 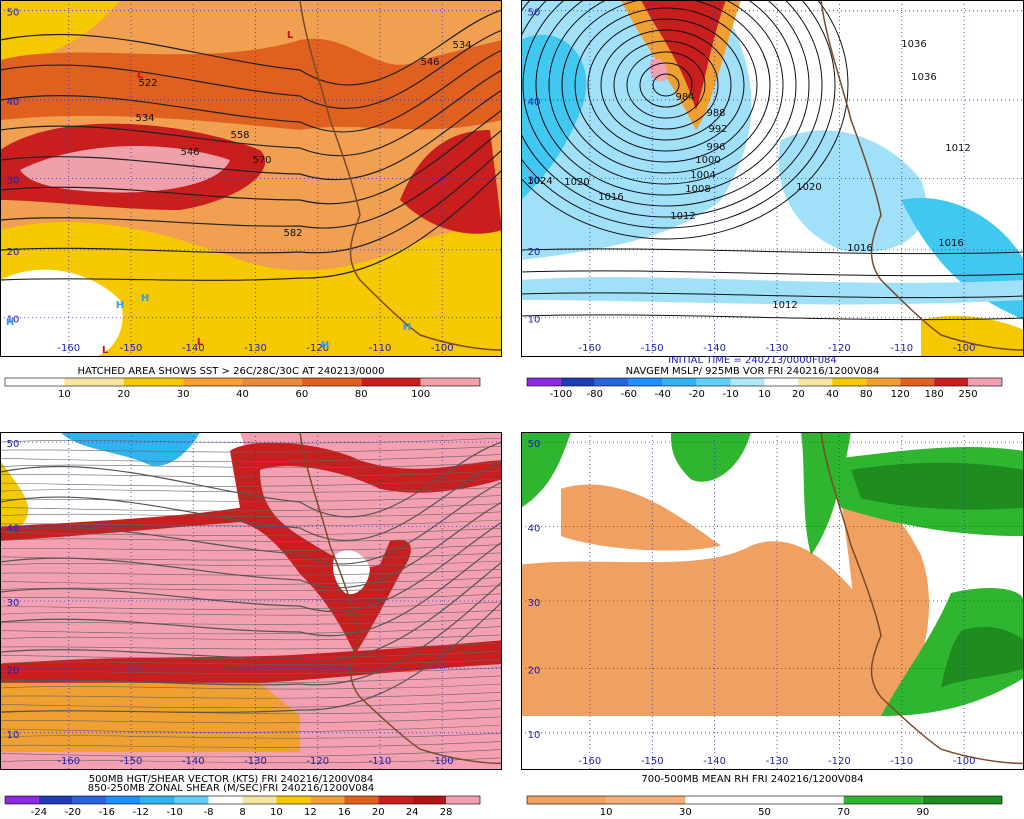 I want to click on contour-label: 534, so click(x=461, y=45).